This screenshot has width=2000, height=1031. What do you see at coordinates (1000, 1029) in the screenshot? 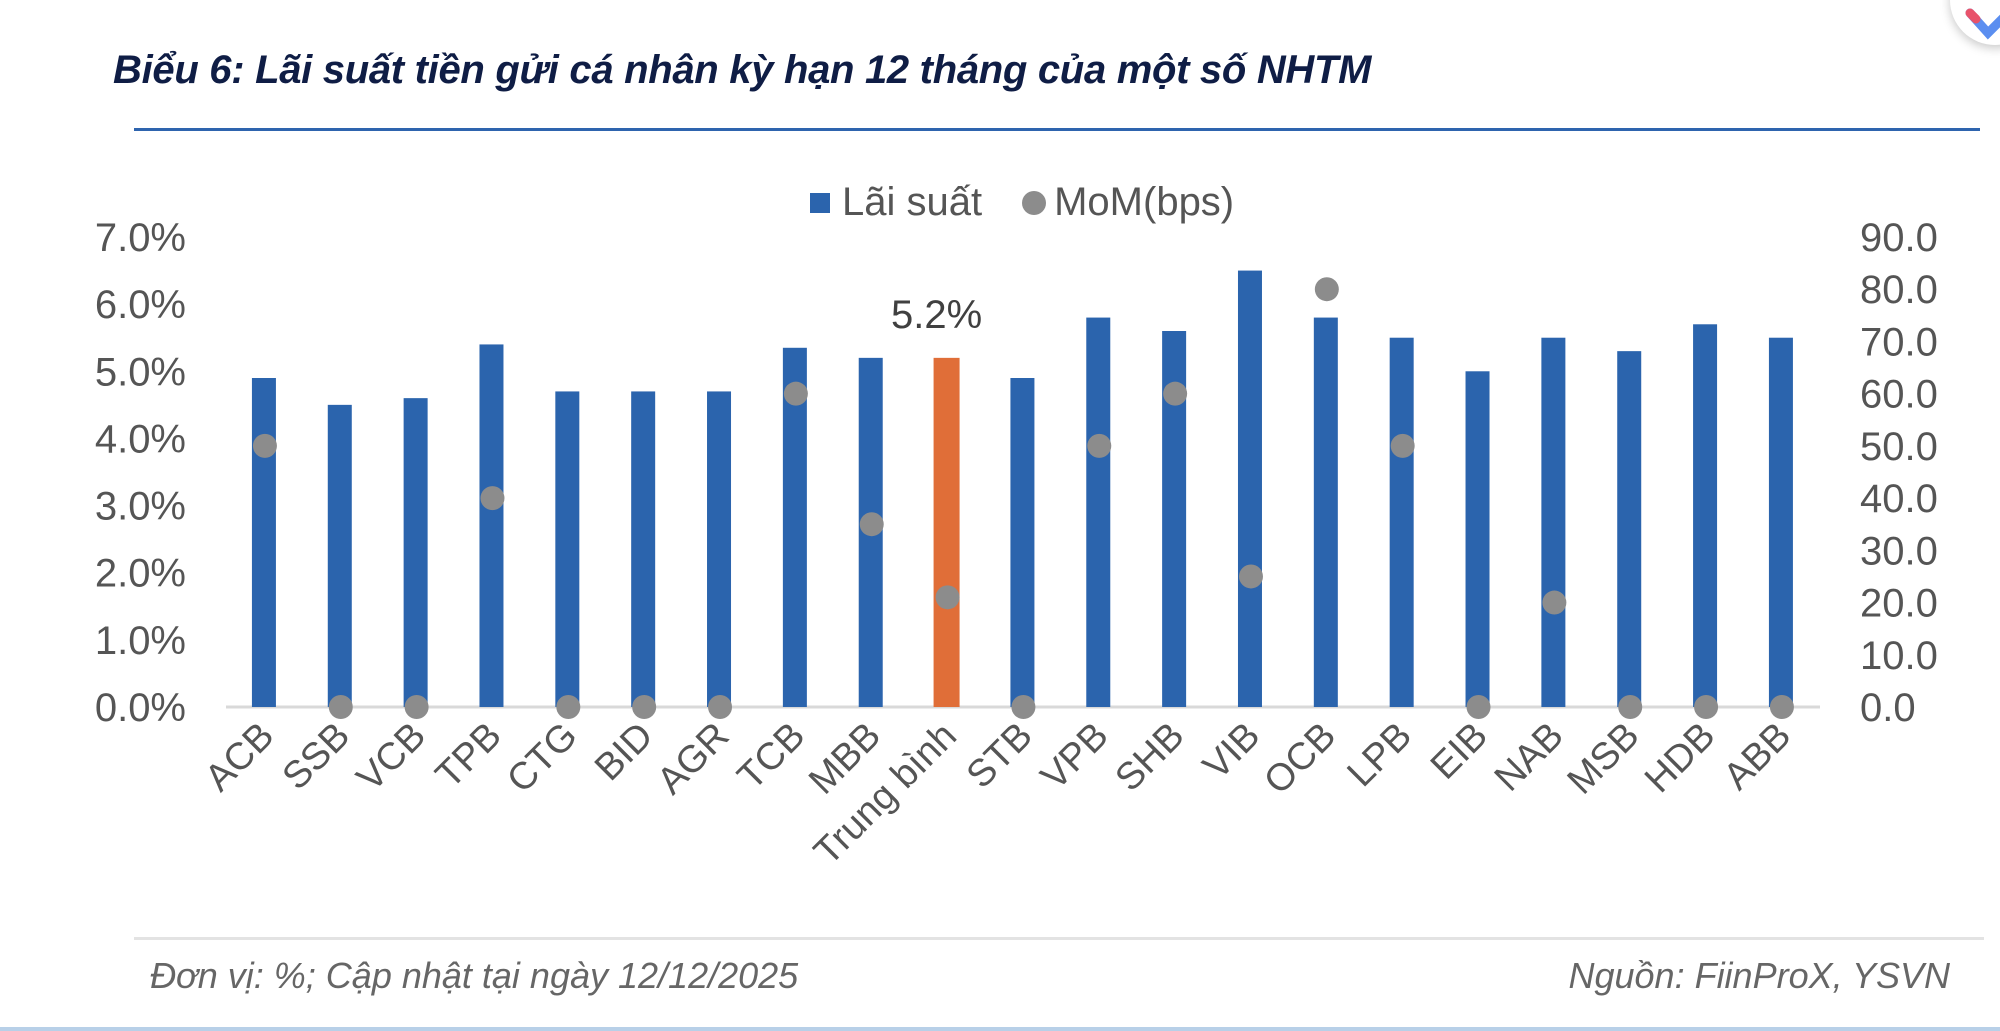
I see `bottom-border` at bounding box center [1000, 1029].